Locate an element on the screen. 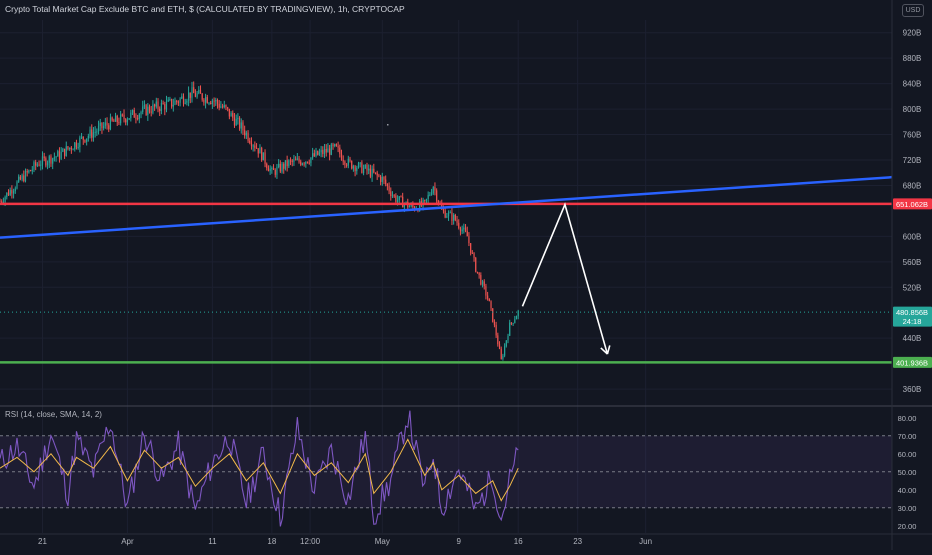 The width and height of the screenshot is (932, 555). time-tick-label: 23 is located at coordinates (577, 541).